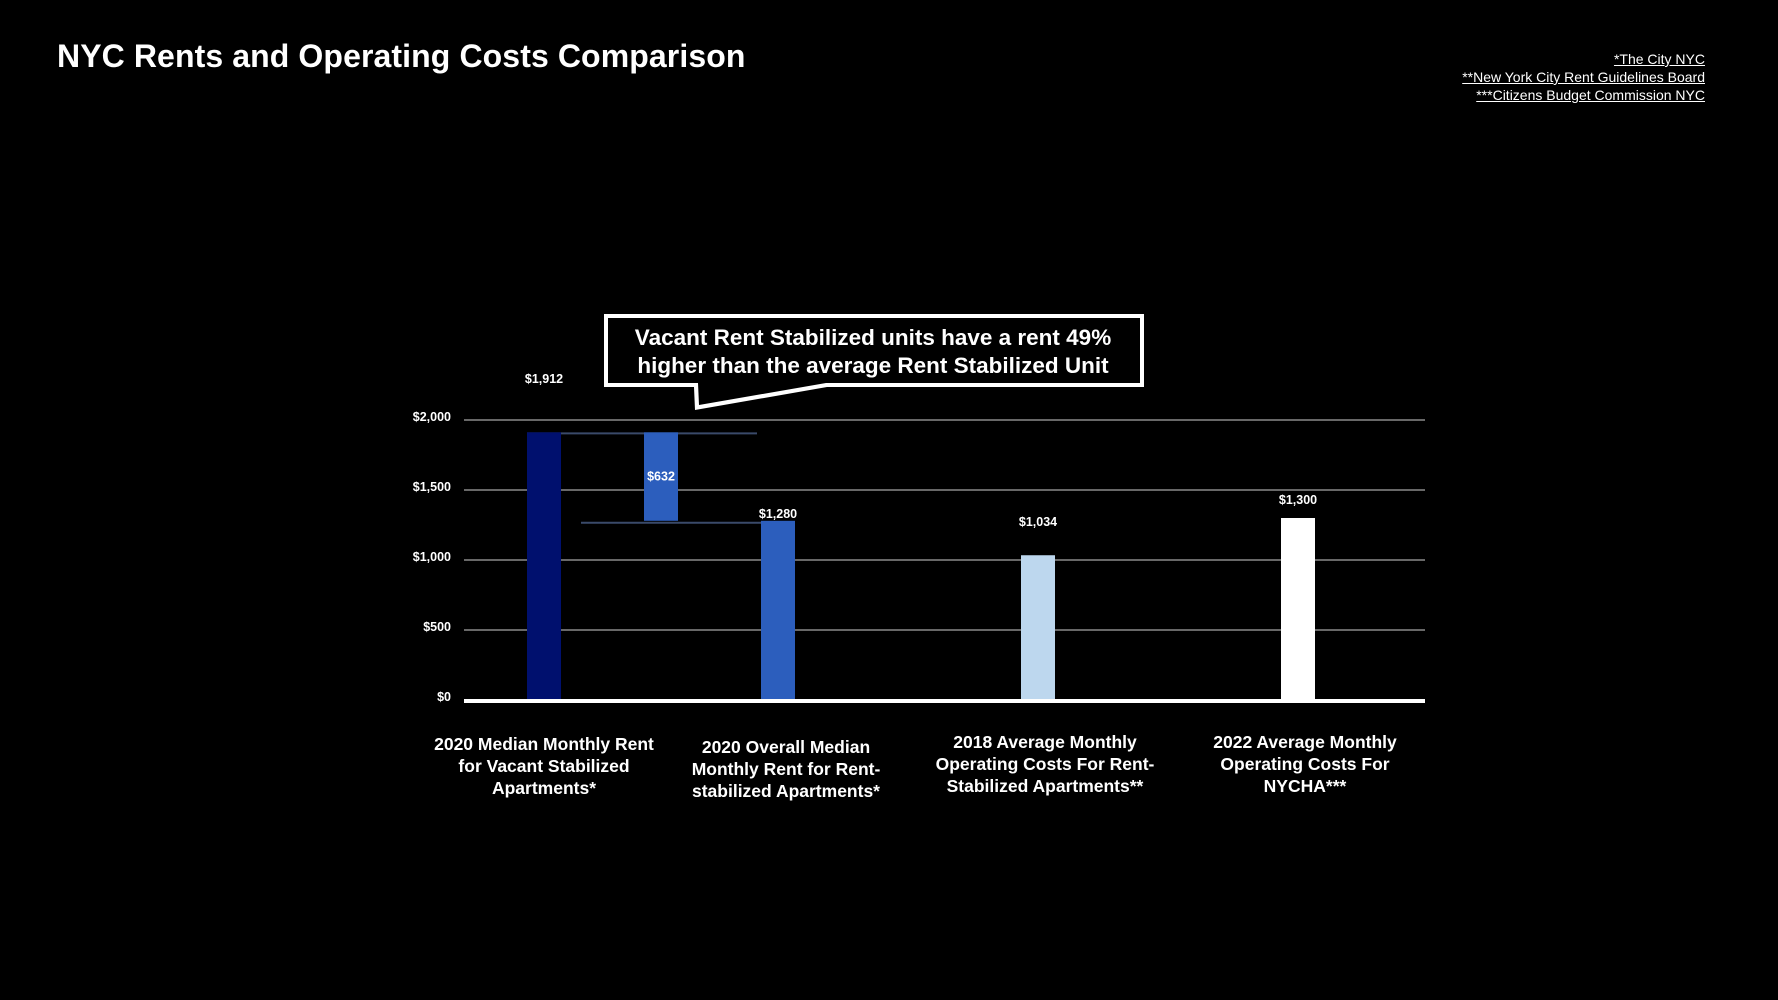 The width and height of the screenshot is (1778, 1000). I want to click on data-labels: $1,912 $632 $1,280 $1,034 $1,300, so click(921, 450).